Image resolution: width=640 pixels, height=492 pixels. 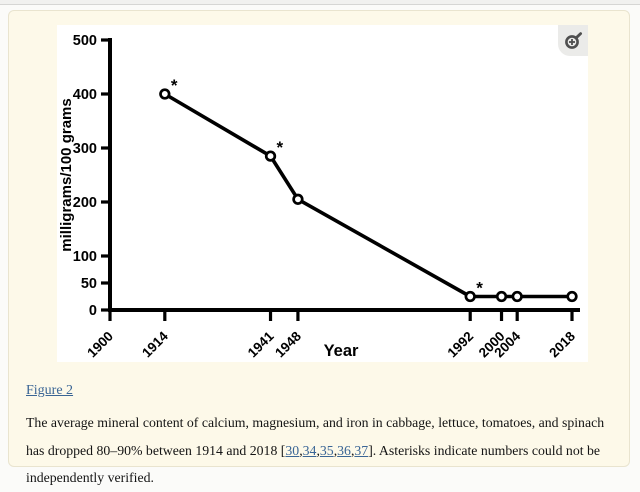 What do you see at coordinates (344, 450) in the screenshot?
I see `citation-link-36: 36` at bounding box center [344, 450].